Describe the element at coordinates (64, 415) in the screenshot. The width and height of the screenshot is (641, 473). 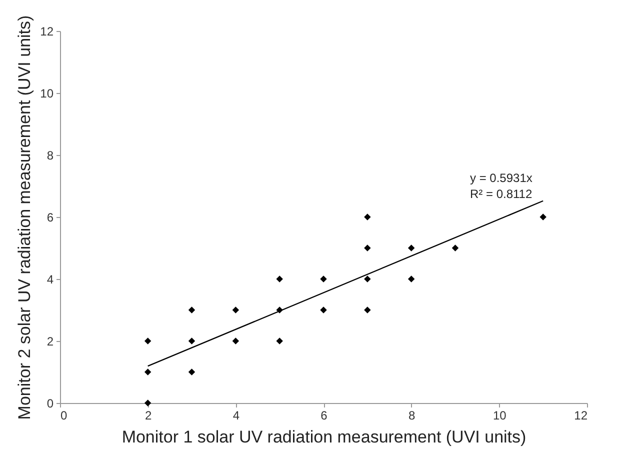
I see `x-tick-label: 0` at that location.